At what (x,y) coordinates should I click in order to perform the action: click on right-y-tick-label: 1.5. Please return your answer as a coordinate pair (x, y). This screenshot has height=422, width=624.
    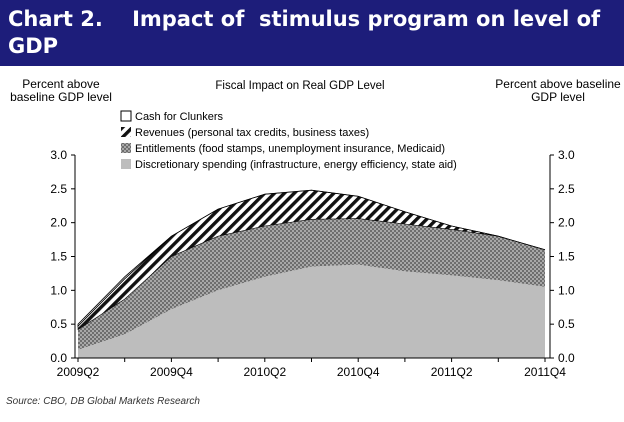
    Looking at the image, I should click on (566, 257).